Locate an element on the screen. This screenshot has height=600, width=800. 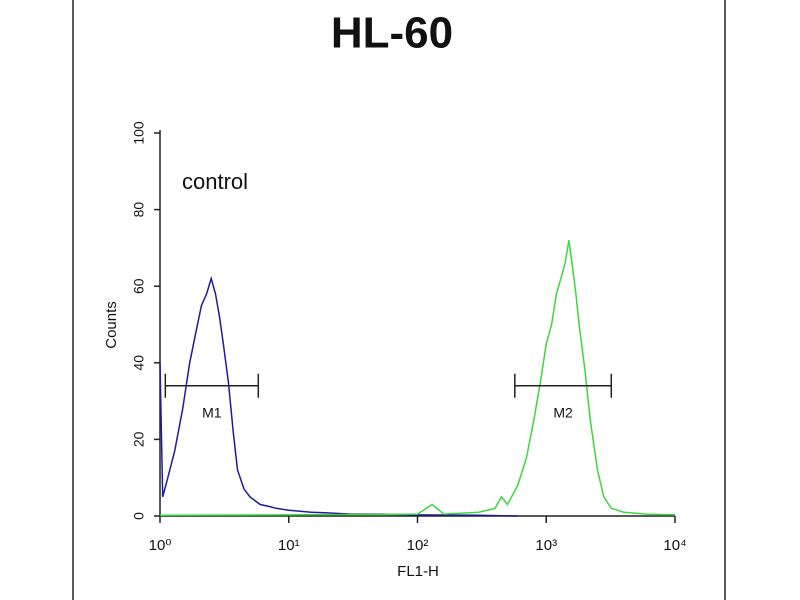
annotation: control is located at coordinates (215, 181).